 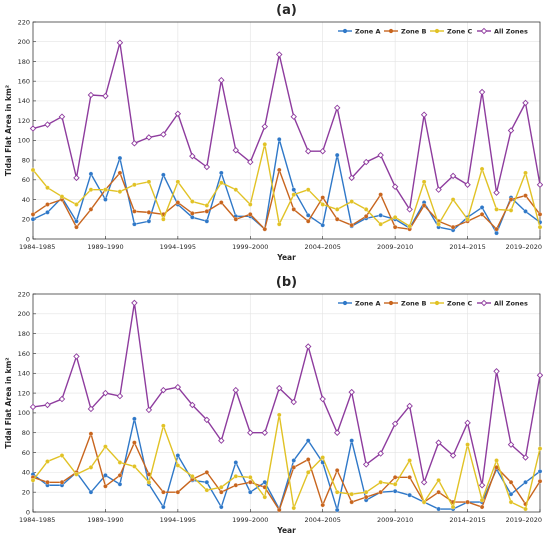 What do you see at coordinates (395, 520) in the screenshot?
I see `x-tick-label: 2009–2010` at bounding box center [395, 520].